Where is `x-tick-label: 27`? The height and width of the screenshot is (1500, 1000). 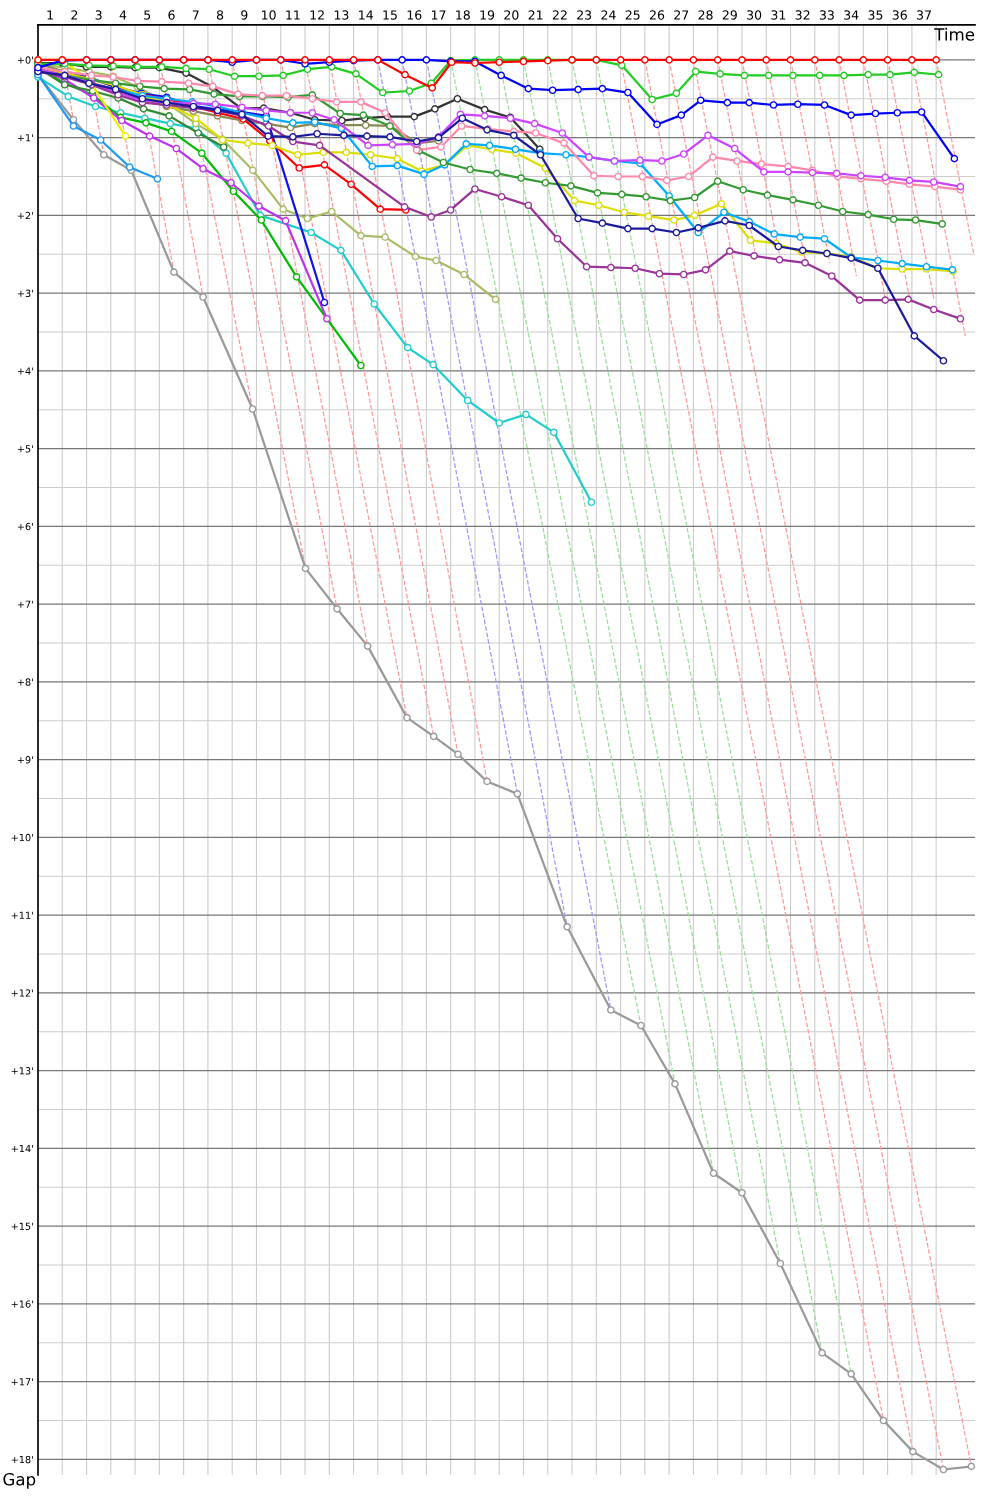
x-tick-label: 27 is located at coordinates (681, 15).